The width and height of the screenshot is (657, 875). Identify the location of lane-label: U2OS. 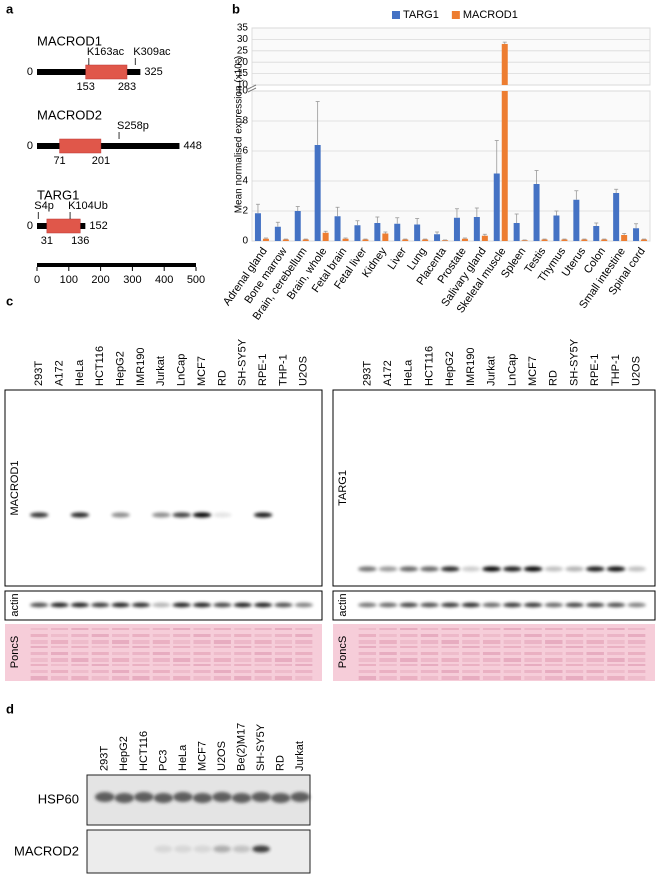
(637, 371).